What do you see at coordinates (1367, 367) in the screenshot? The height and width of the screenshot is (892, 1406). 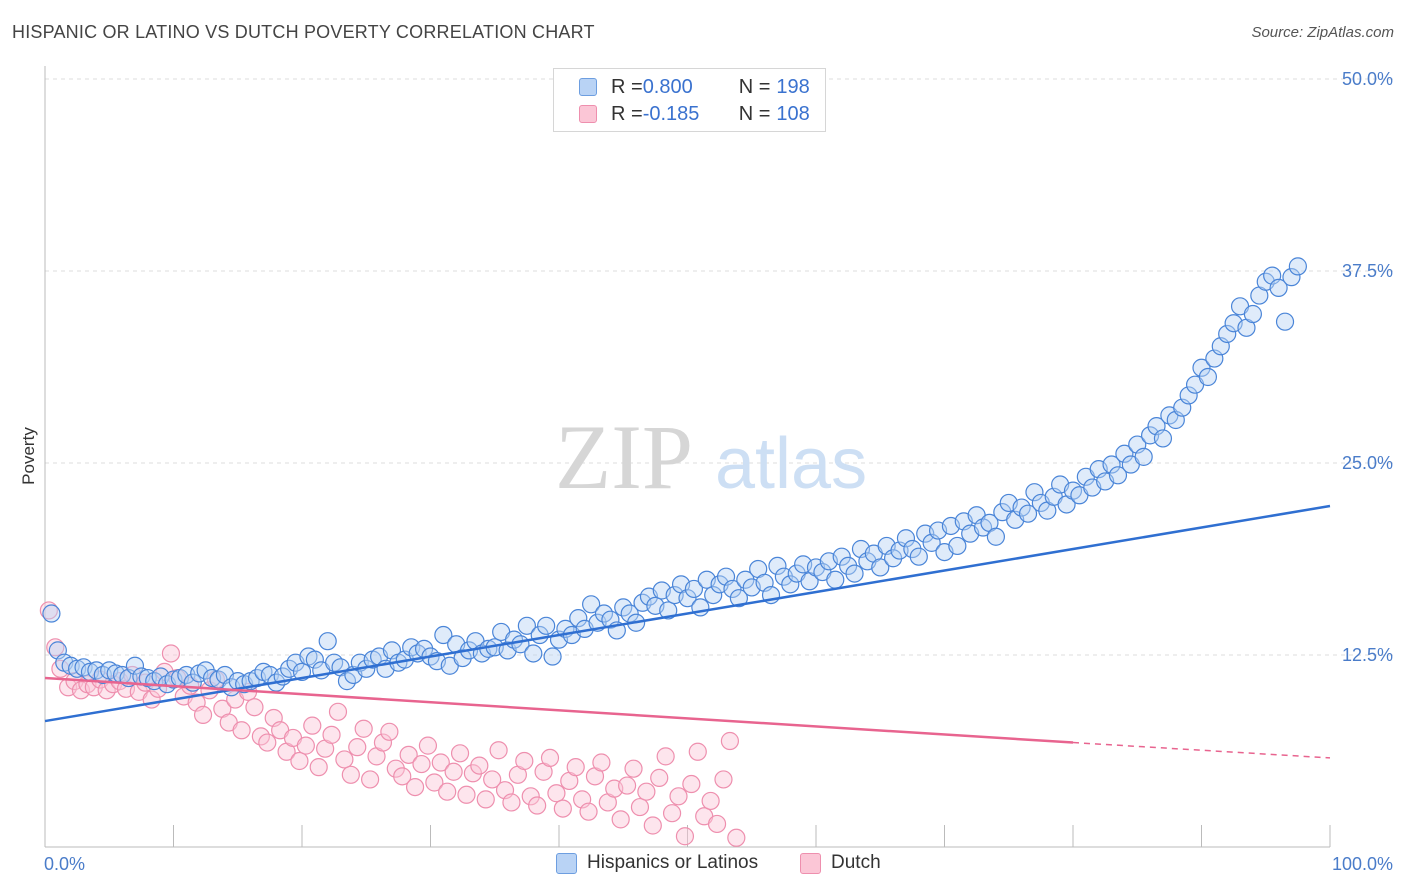 I see `y-tick-labels: 12.5% 25.0% 37.5% 50.0%` at bounding box center [1367, 367].